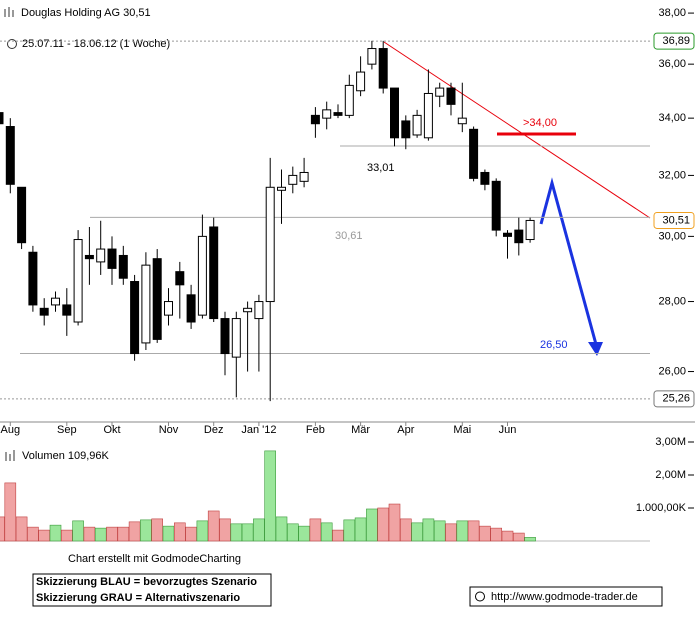  Describe the element at coordinates (146, 582) in the screenshot. I see `note: Skizzierung BLAU = bevorzugtes Szenario` at that location.